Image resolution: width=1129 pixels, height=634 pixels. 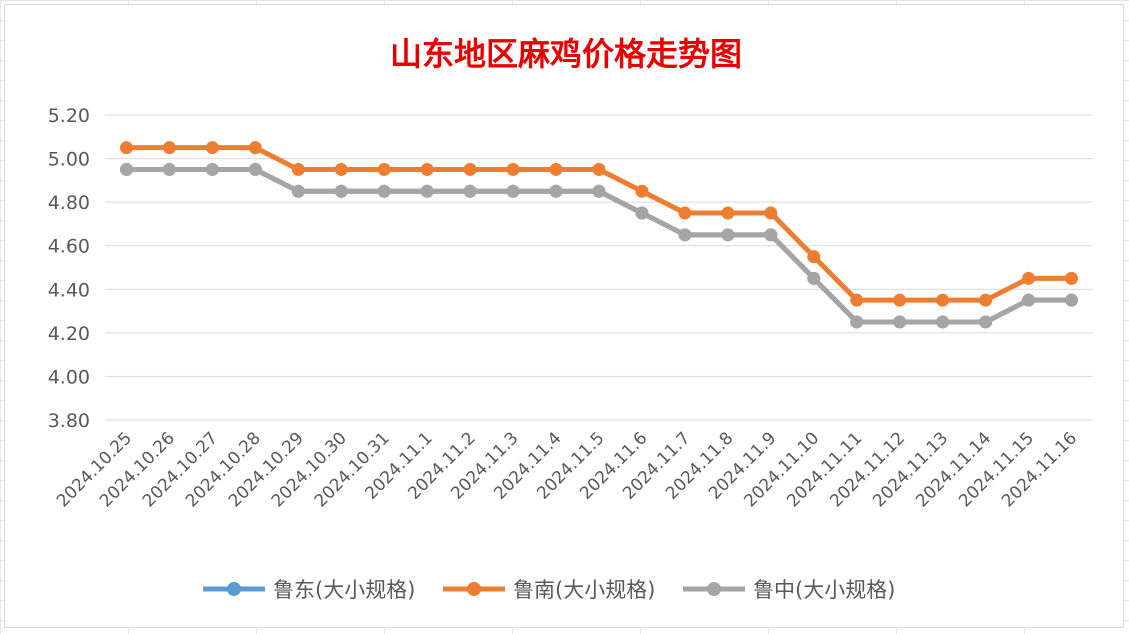 I want to click on legend: 鲁东(大小规格) 鲁南(大小规格) 鲁中(大小规格), so click(x=549, y=590).